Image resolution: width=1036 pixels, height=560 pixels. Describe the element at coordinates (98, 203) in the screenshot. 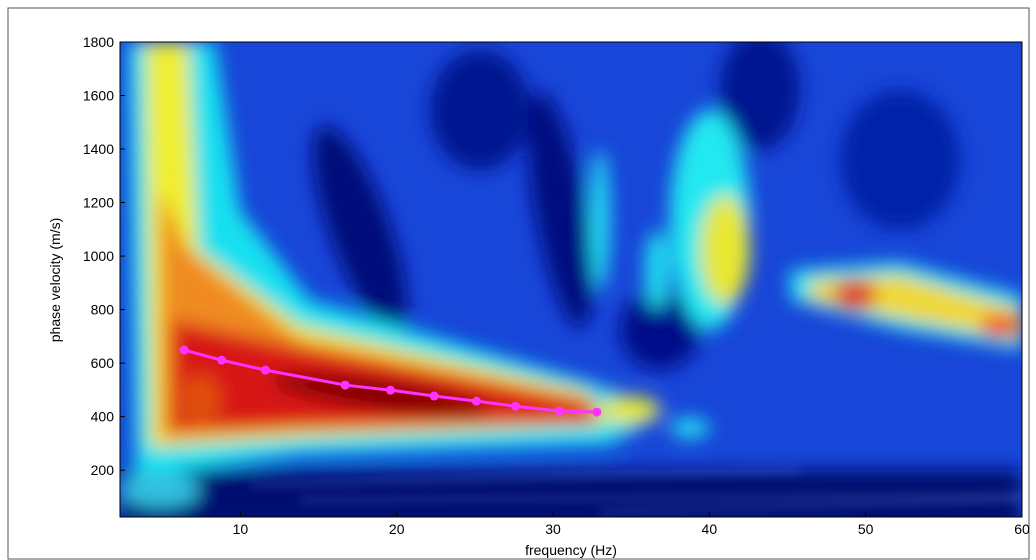

I see `y-tick-label: 1200` at that location.